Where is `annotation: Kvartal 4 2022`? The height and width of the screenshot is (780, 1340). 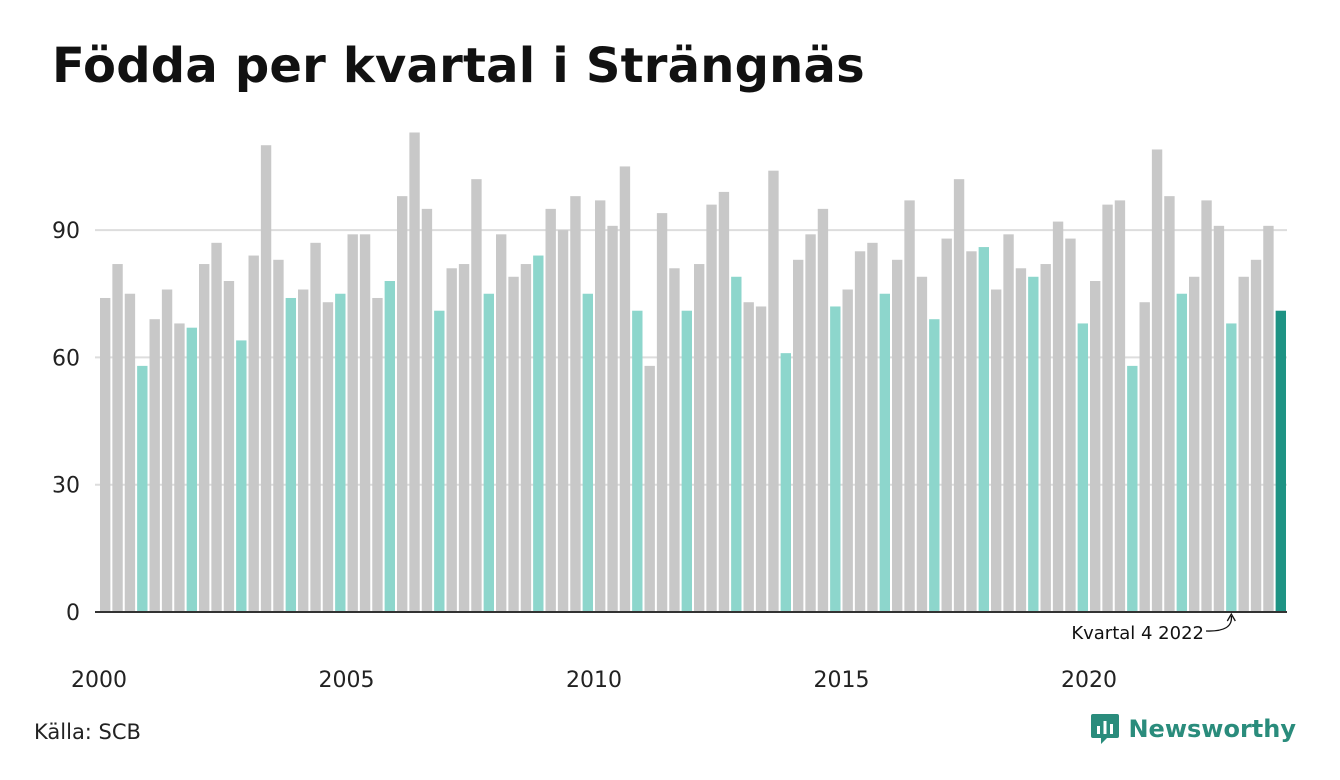 annotation: Kvartal 4 2022 is located at coordinates (1153, 628).